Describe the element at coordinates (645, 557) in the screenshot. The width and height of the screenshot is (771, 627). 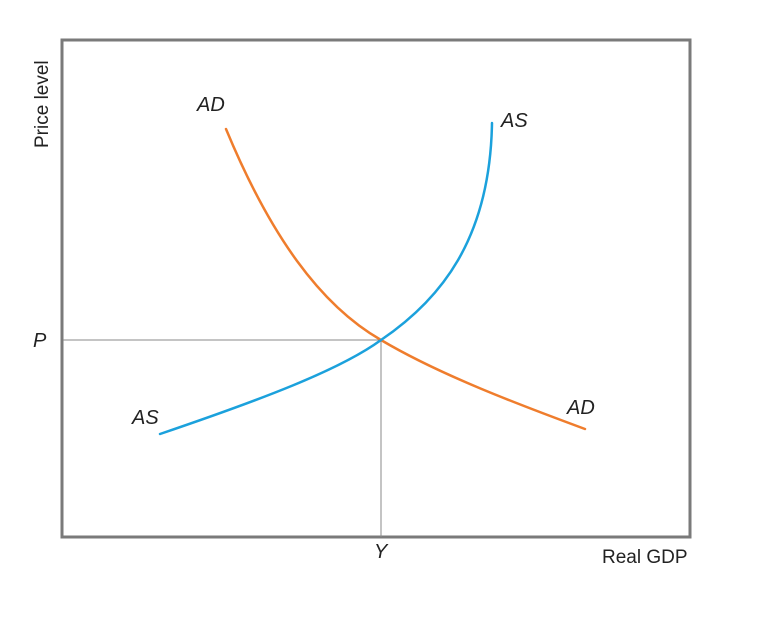
I see `x-axis-title: Real GDP` at that location.